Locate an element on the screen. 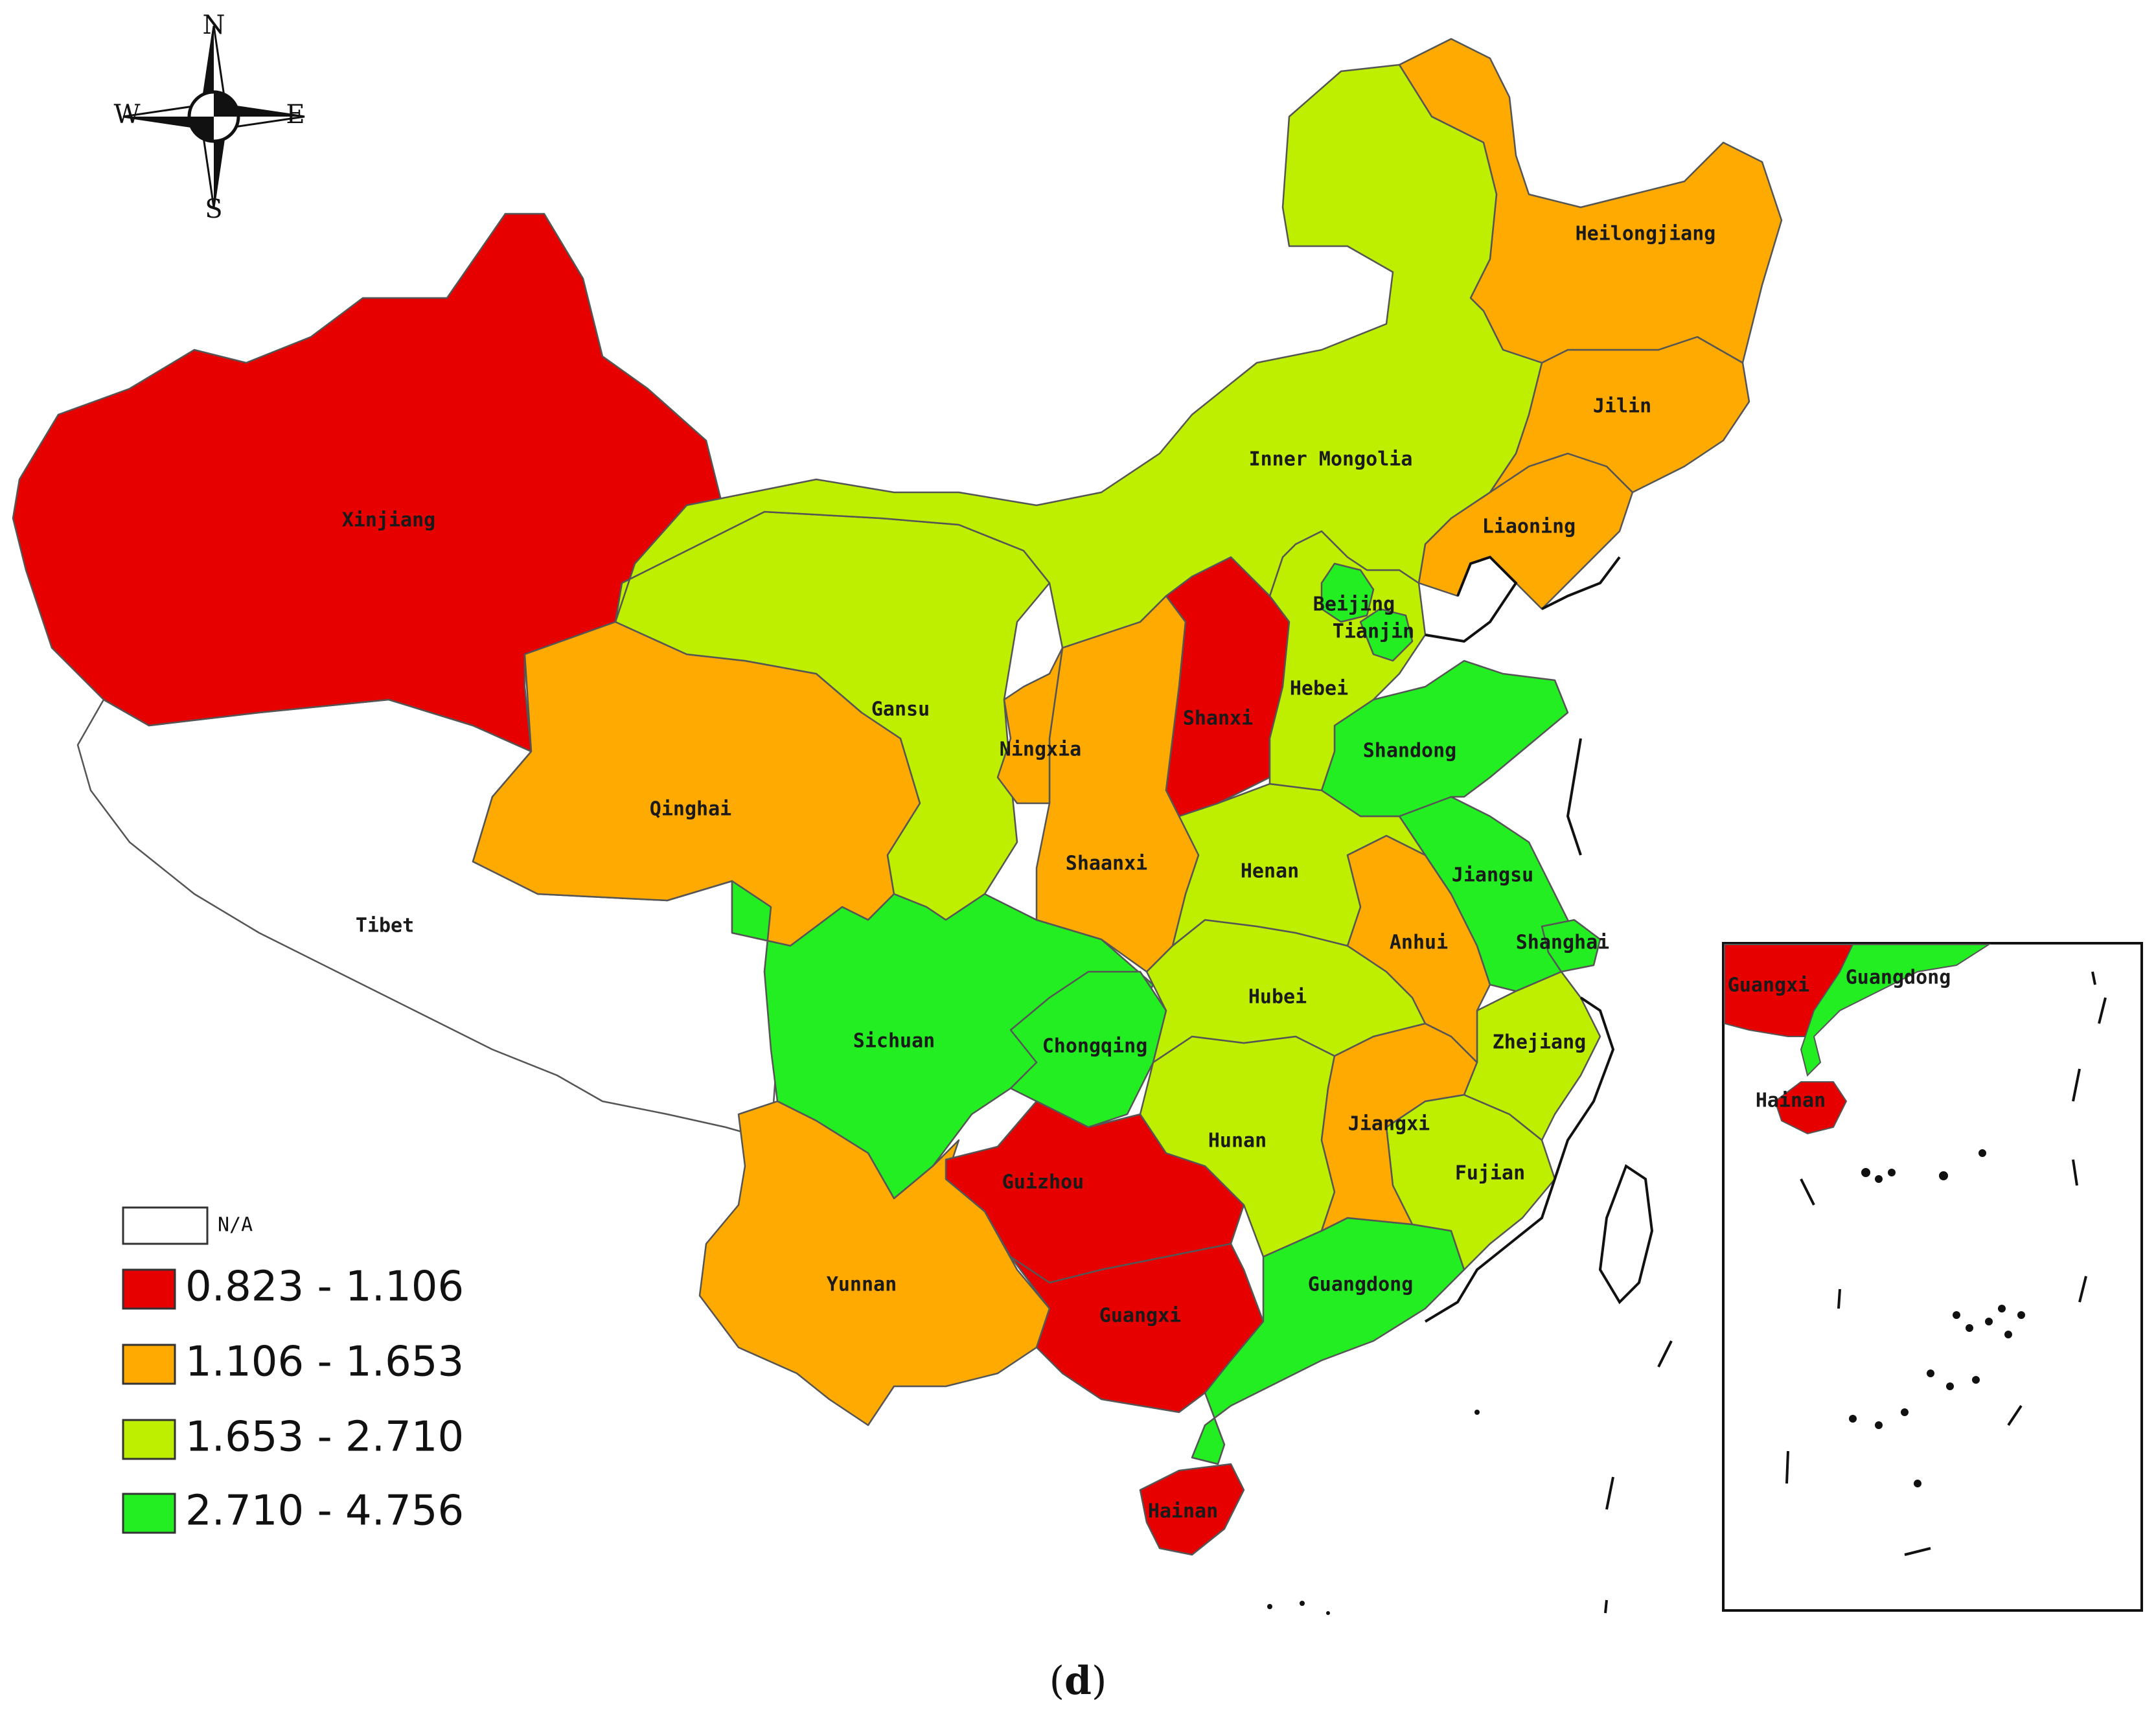 The height and width of the screenshot is (1718, 2156). compass-north: N is located at coordinates (214, 25).